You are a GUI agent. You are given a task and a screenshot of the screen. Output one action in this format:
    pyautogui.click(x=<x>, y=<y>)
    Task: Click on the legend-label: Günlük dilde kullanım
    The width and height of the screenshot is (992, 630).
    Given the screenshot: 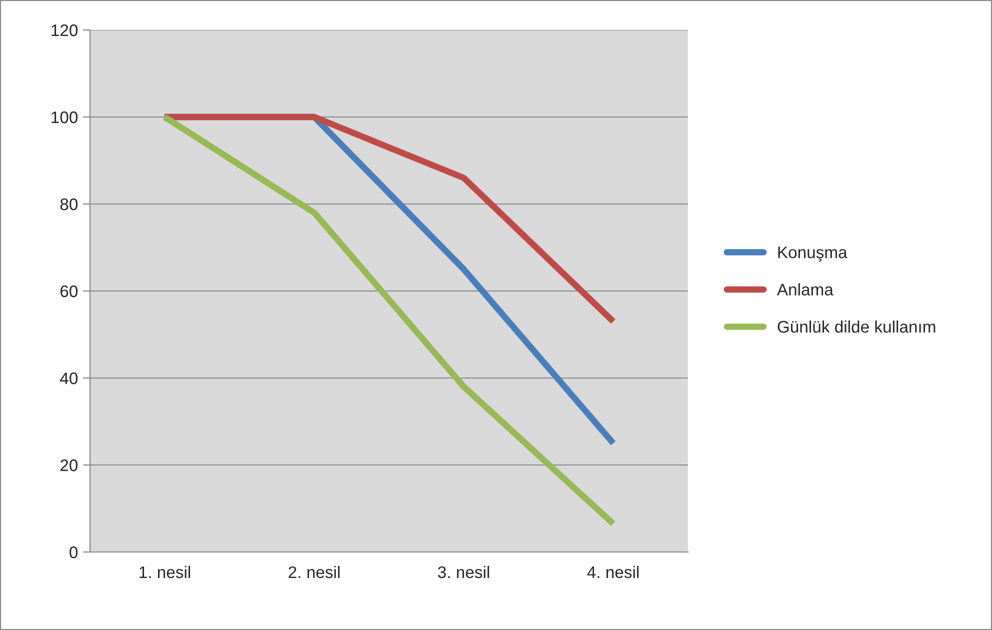 What is the action you would take?
    pyautogui.click(x=857, y=326)
    